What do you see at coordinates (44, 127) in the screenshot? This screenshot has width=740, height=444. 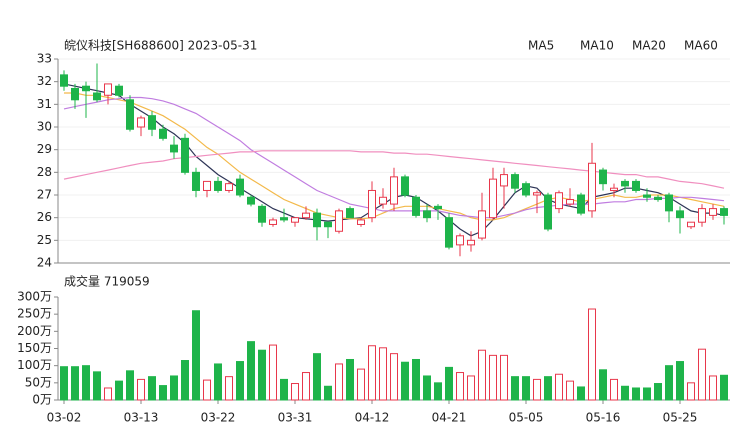 I see `y-tick-label: 30` at bounding box center [44, 127].